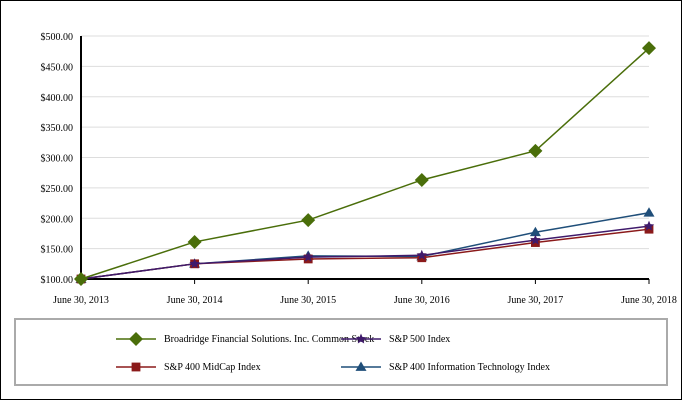 Image resolution: width=682 pixels, height=404 pixels. I want to click on x-tick-label: June 30, 2013, so click(81, 300).